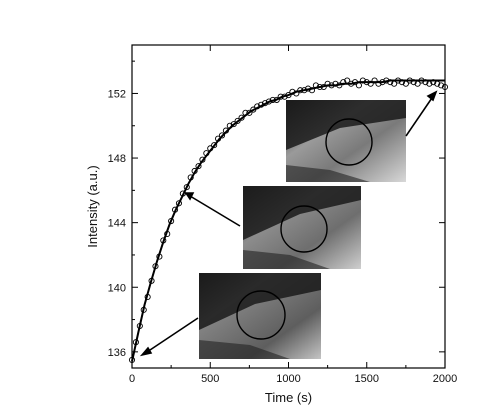 Image resolution: width=494 pixels, height=418 pixels. Describe the element at coordinates (288, 397) in the screenshot. I see `x-axis-title: Time (s)` at that location.